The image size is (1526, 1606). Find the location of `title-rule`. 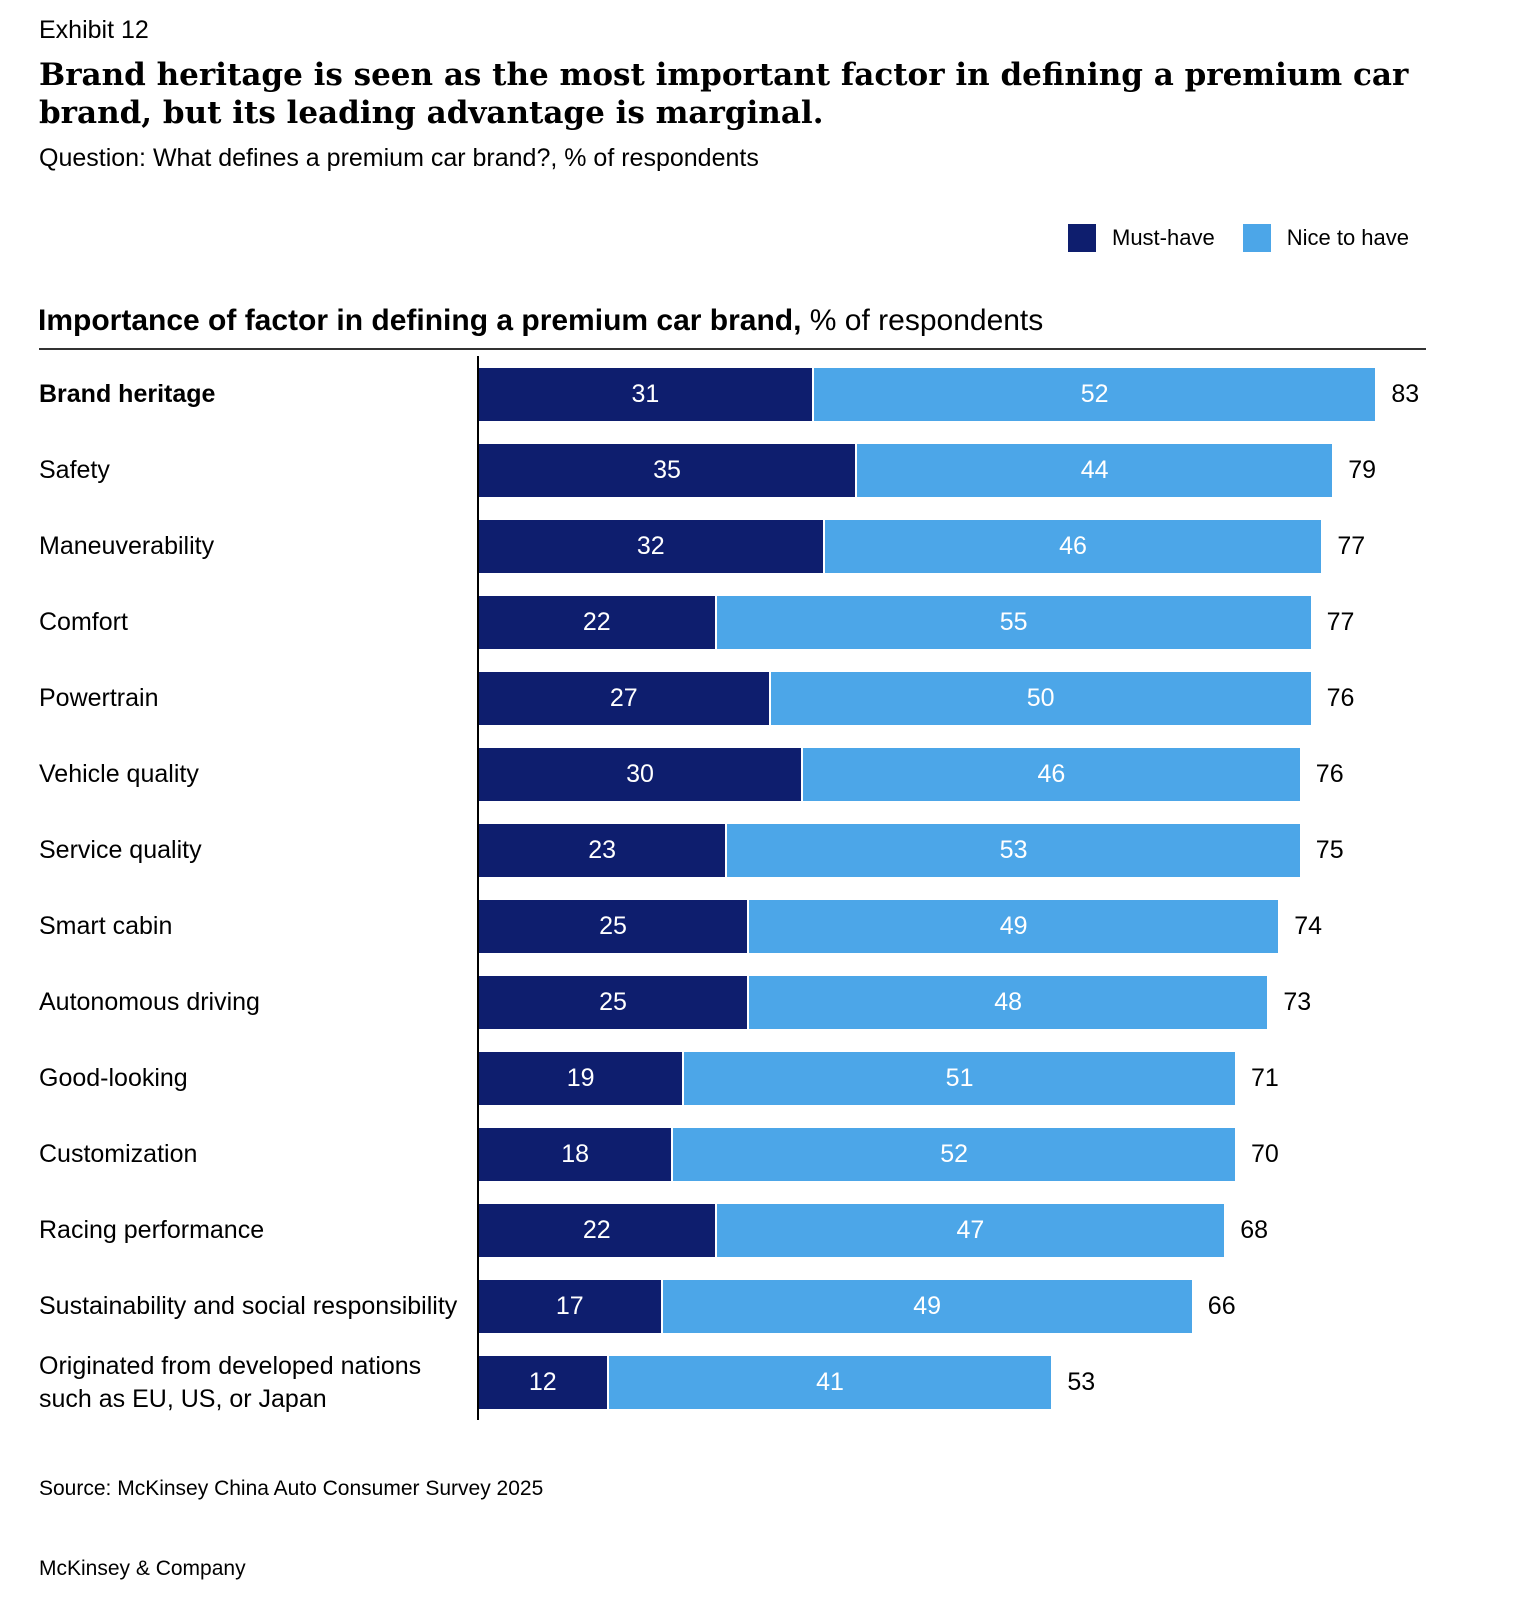

title-rule is located at coordinates (732, 349).